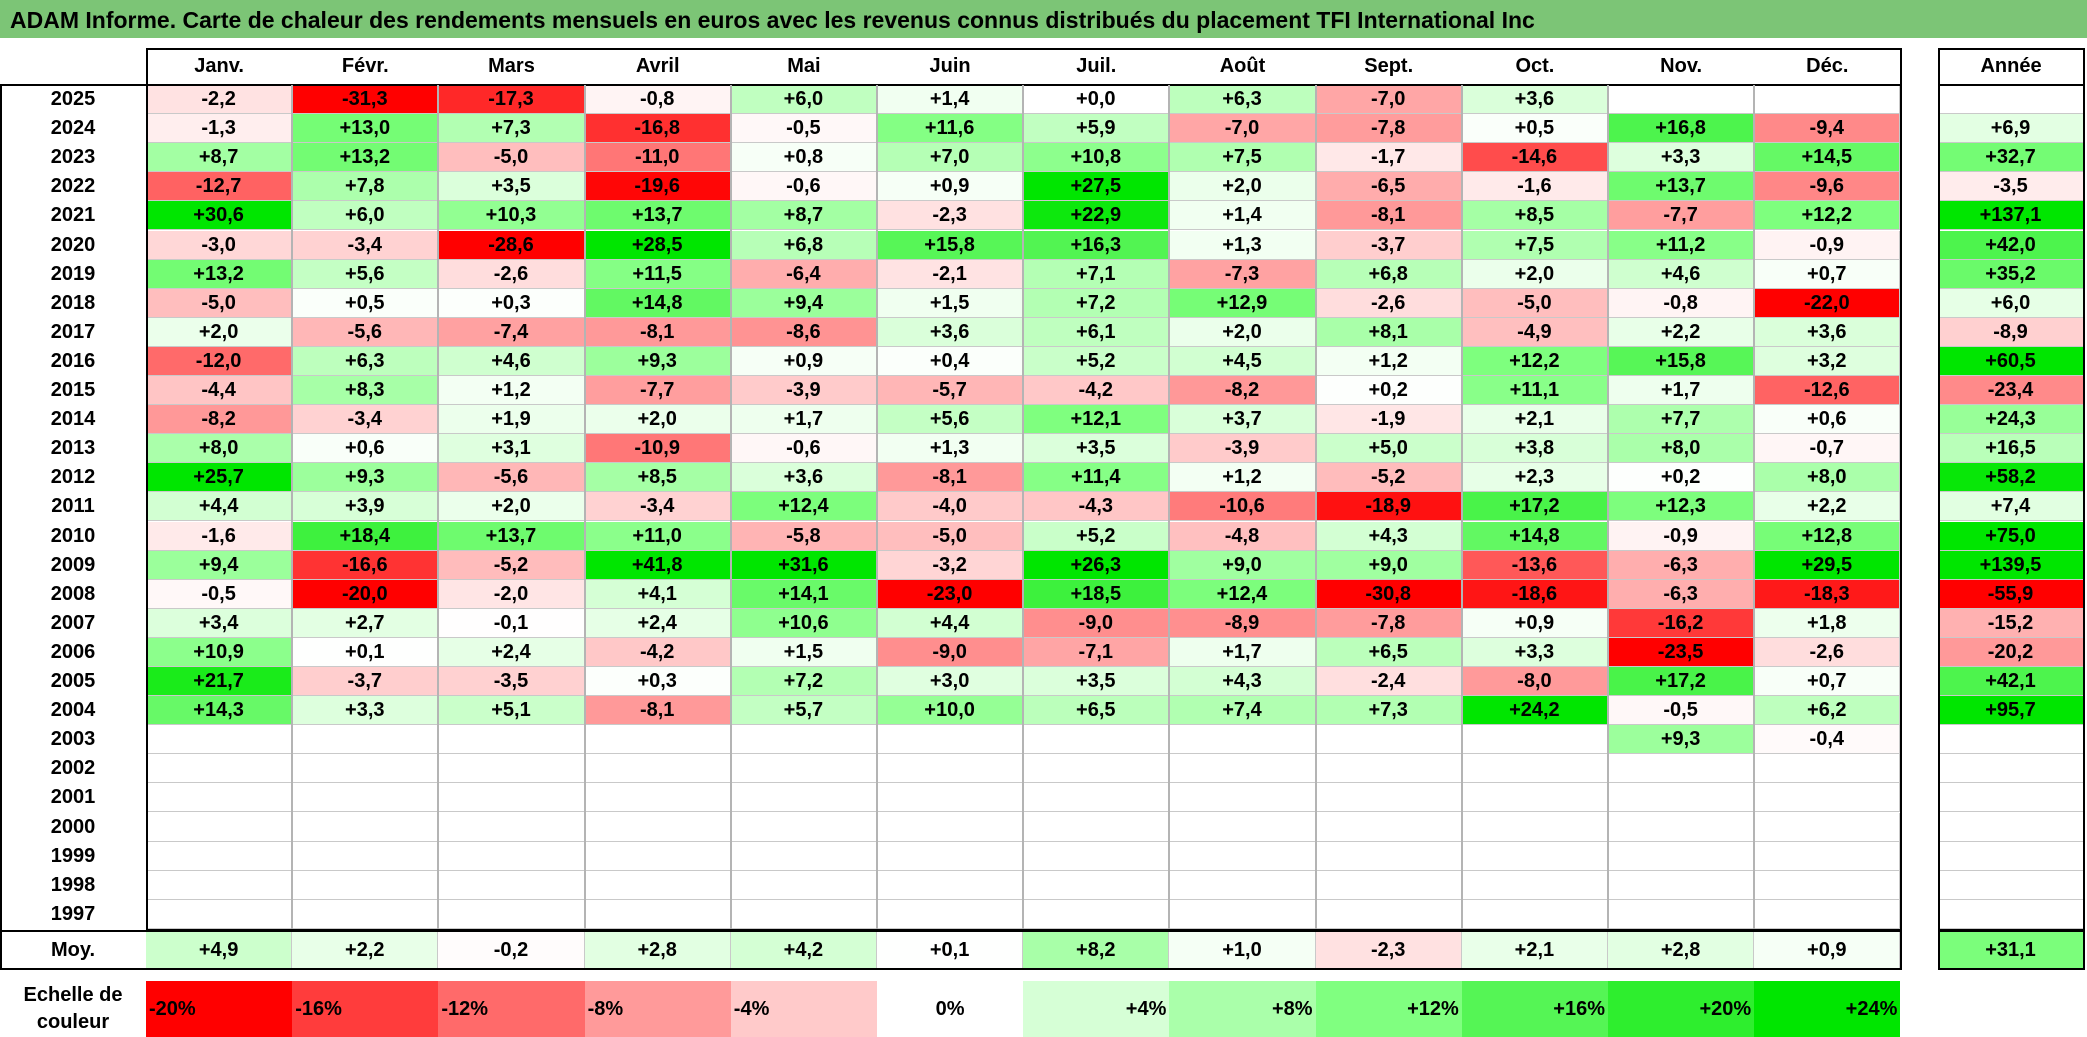  I want to click on annual-cell: +35,2, so click(2011, 274).